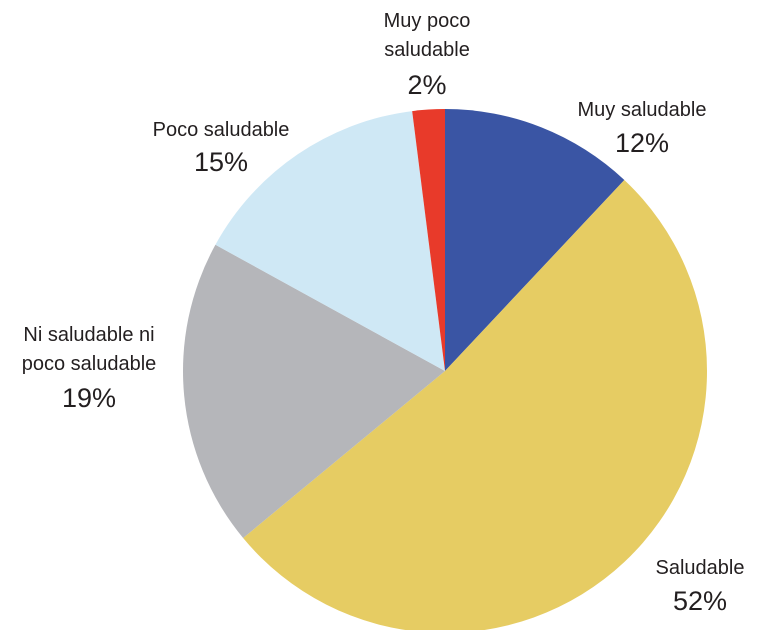  I want to click on slice-value-ni-saludable: 19%, so click(89, 398).